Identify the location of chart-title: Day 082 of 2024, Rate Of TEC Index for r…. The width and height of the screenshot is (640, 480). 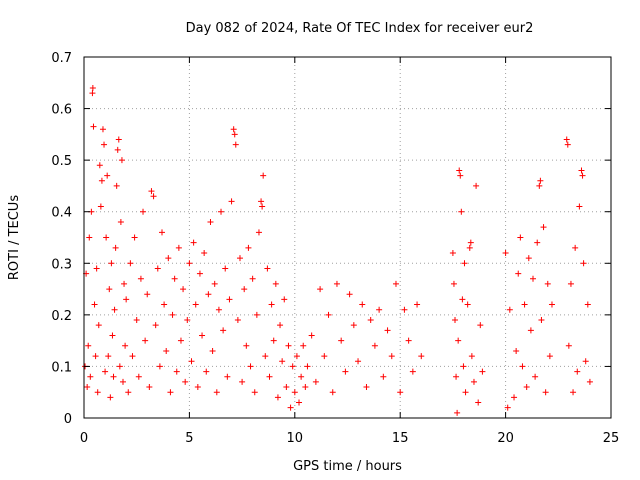
(360, 28).